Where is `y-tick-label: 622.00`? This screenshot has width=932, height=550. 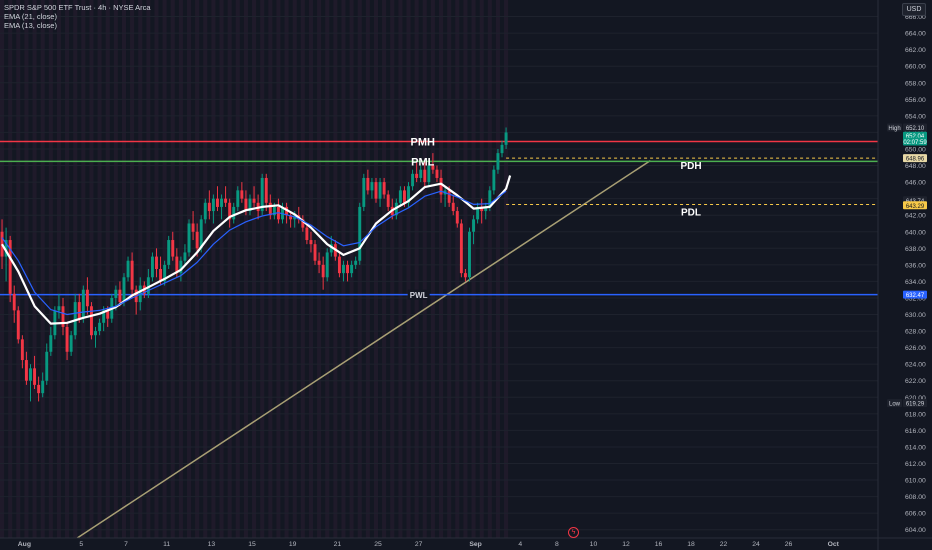
y-tick-label: 622.00 is located at coordinates (915, 381).